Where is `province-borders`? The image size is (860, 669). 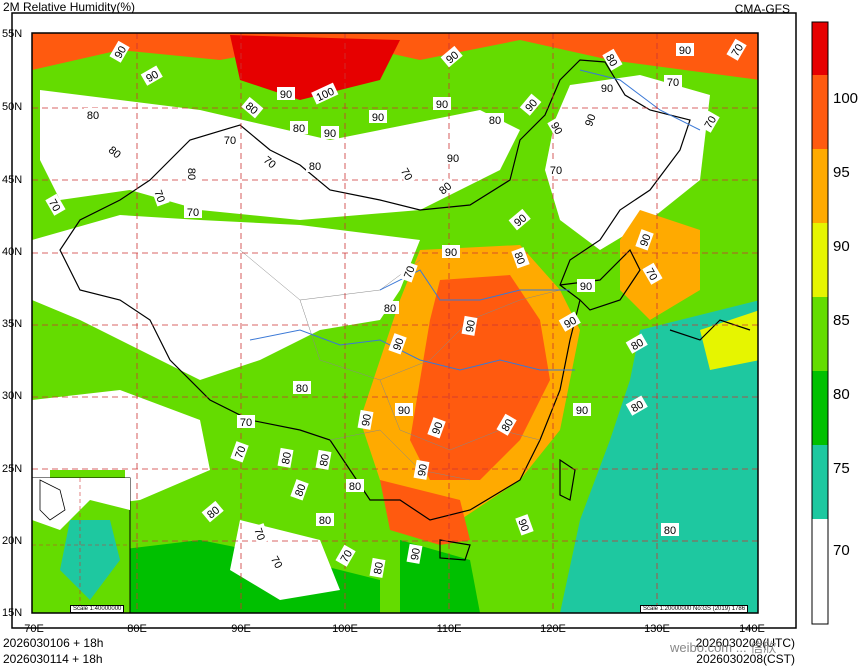
province-borders is located at coordinates (400, 365).